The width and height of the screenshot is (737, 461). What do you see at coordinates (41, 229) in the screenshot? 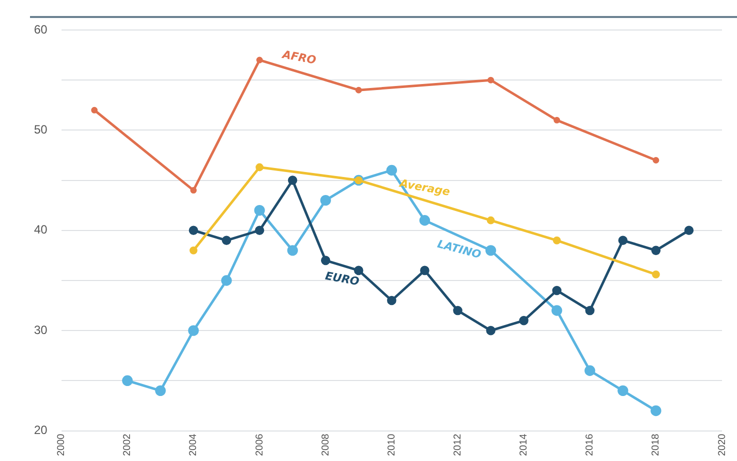
I see `y-tick-label: 40` at bounding box center [41, 229].